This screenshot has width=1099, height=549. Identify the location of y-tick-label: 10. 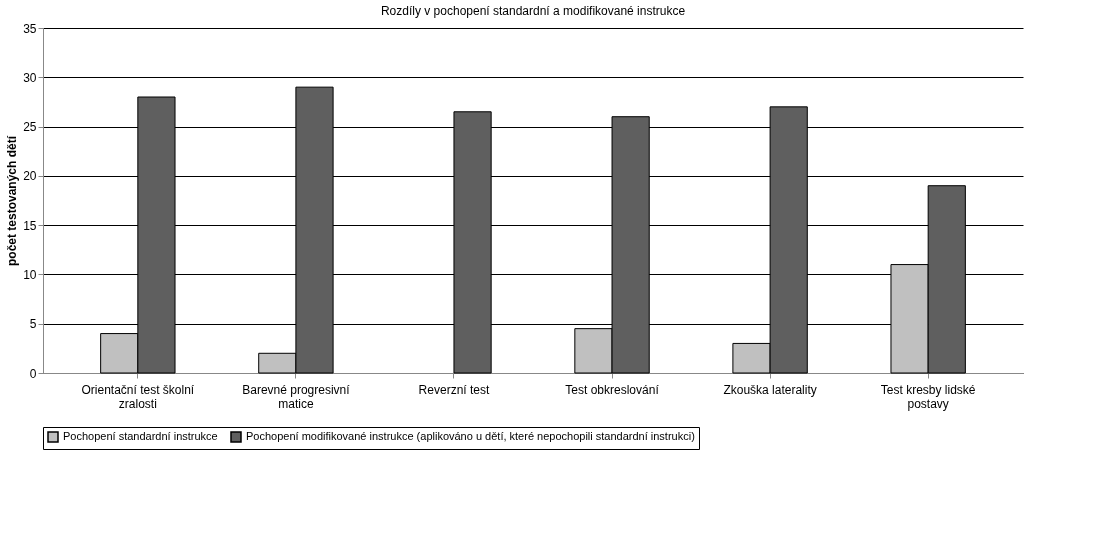
(30, 274).